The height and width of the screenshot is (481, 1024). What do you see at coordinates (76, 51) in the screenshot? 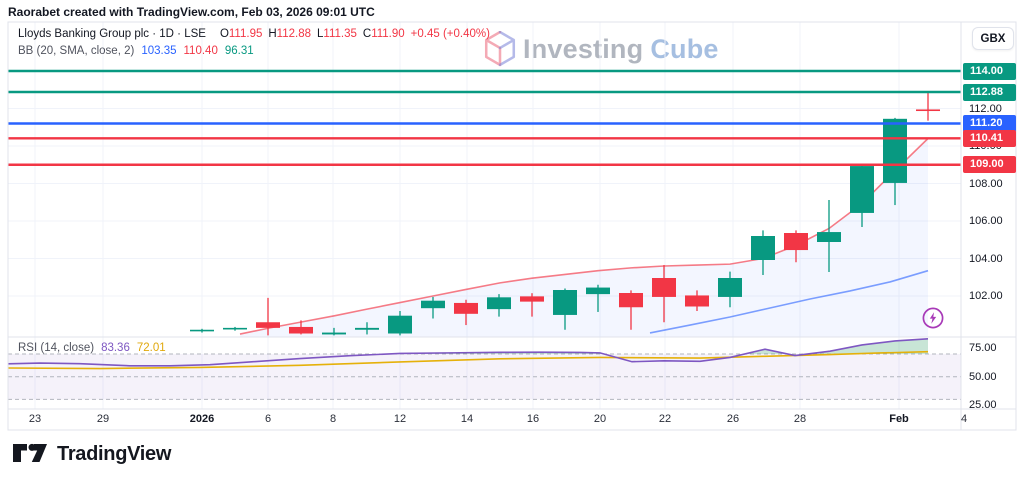
I see `bb-indicator-label: BB (20, SMA, close, 2)` at bounding box center [76, 51].